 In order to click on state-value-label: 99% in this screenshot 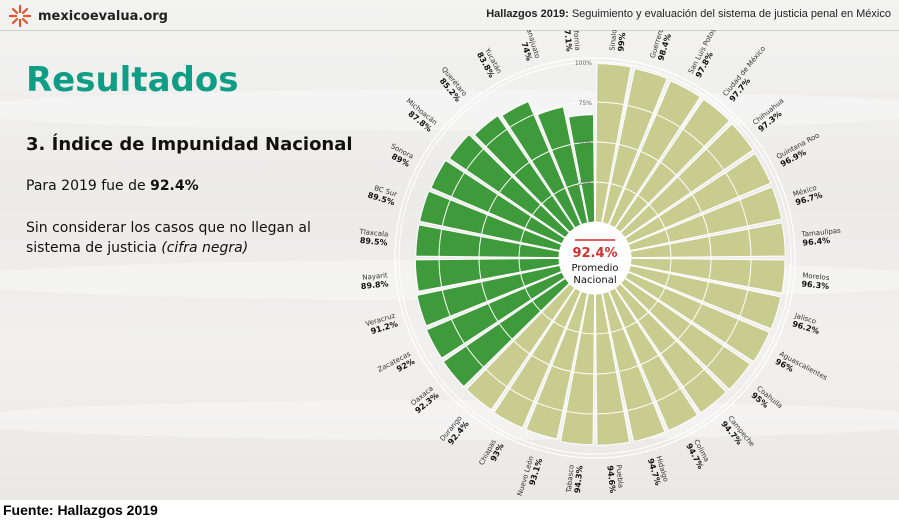, I will do `click(621, 42)`.